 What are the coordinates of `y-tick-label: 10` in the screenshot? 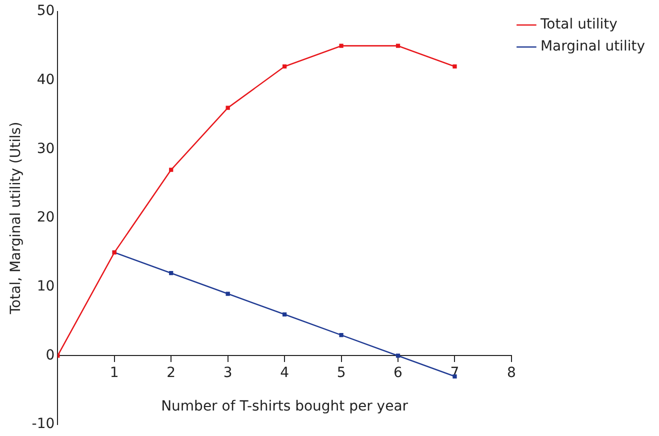 It's located at (45, 286).